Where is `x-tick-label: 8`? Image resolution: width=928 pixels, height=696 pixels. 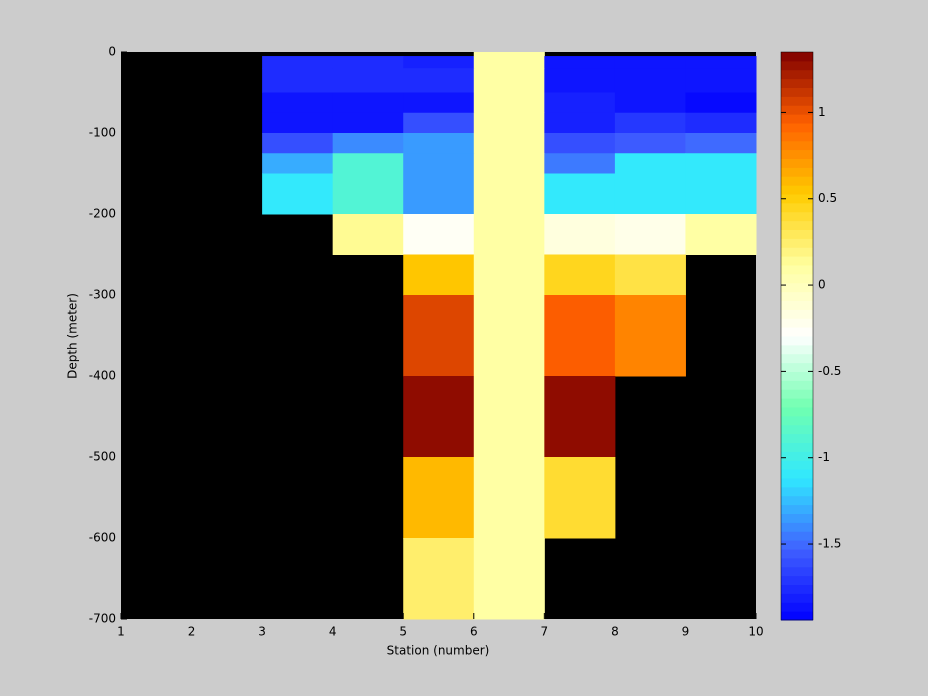
x-tick-label: 8 is located at coordinates (615, 632).